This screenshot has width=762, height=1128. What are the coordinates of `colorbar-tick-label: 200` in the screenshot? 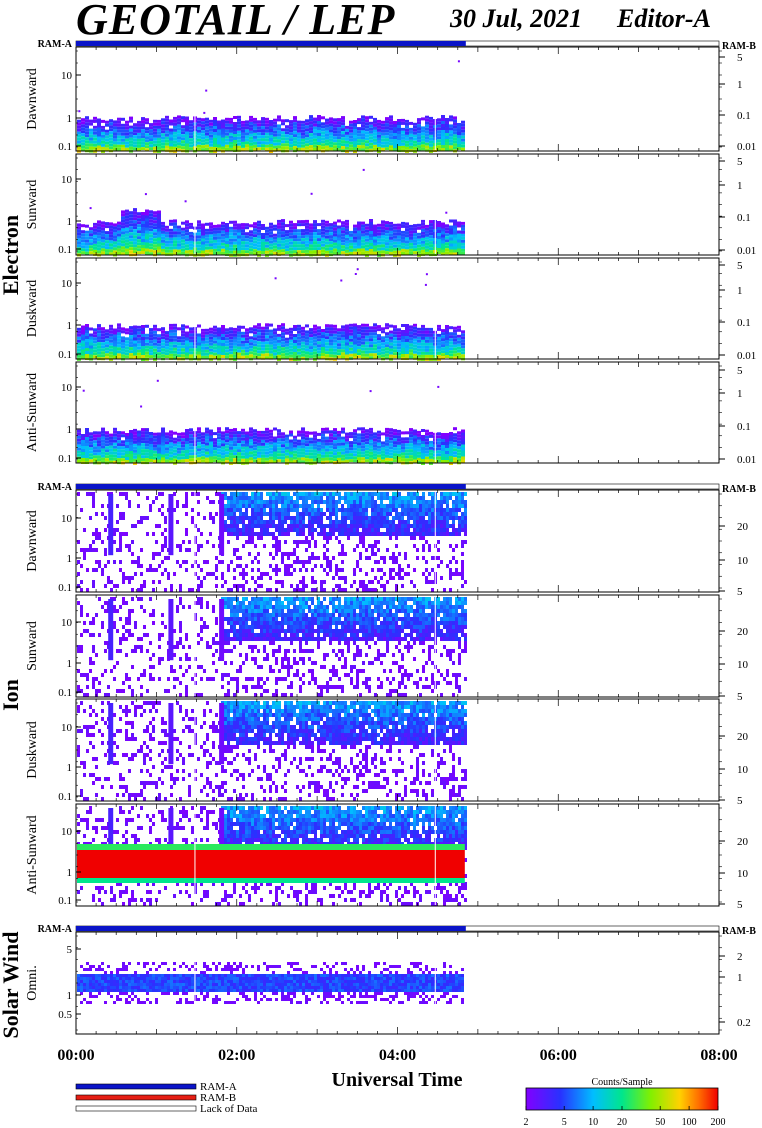 It's located at (718, 1122).